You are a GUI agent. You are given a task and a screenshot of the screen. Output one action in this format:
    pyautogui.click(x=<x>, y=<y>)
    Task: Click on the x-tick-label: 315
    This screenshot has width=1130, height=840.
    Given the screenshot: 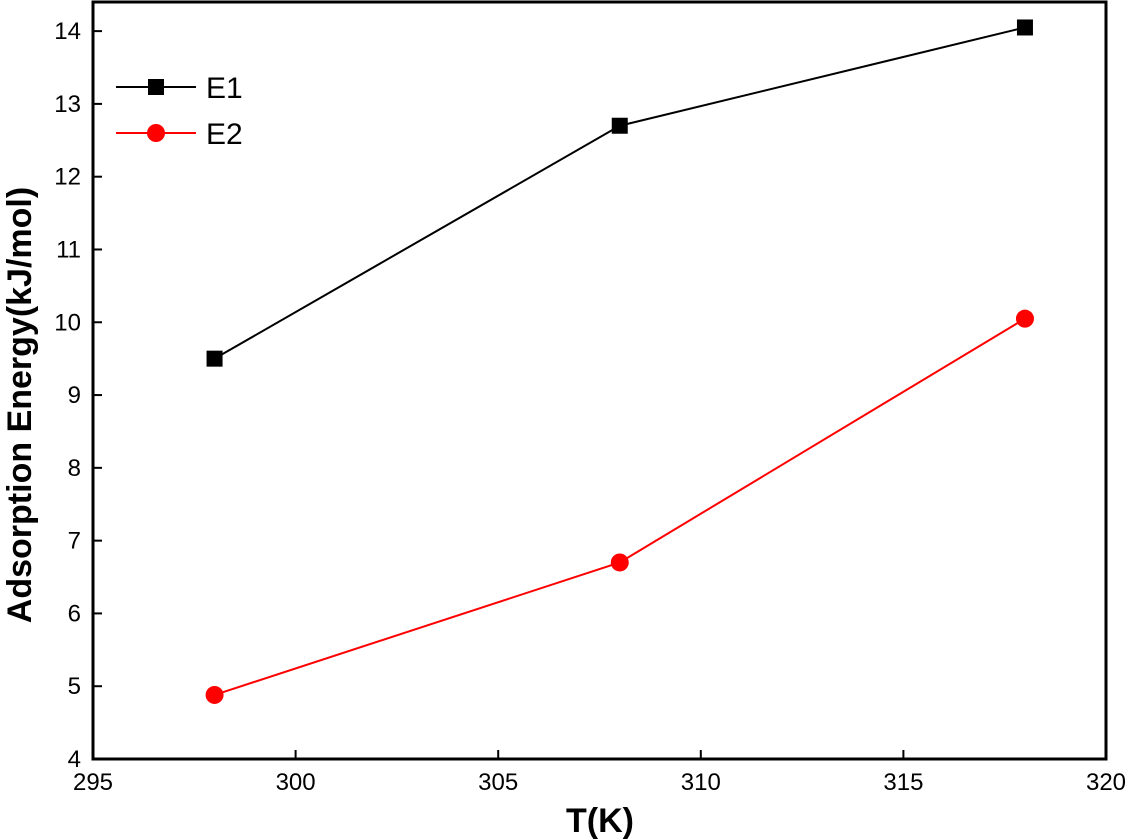 What is the action you would take?
    pyautogui.click(x=903, y=782)
    